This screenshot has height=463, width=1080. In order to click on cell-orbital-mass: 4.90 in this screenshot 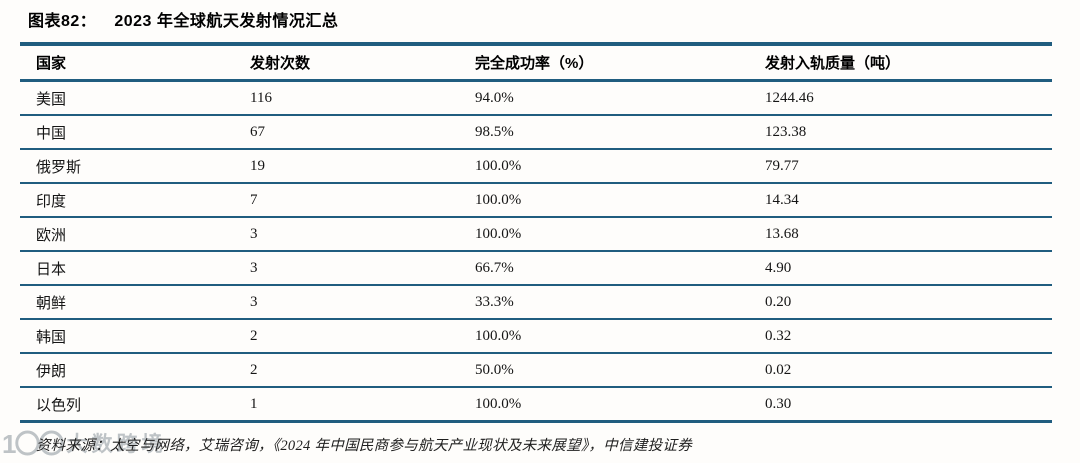, I will do `click(908, 268)`.